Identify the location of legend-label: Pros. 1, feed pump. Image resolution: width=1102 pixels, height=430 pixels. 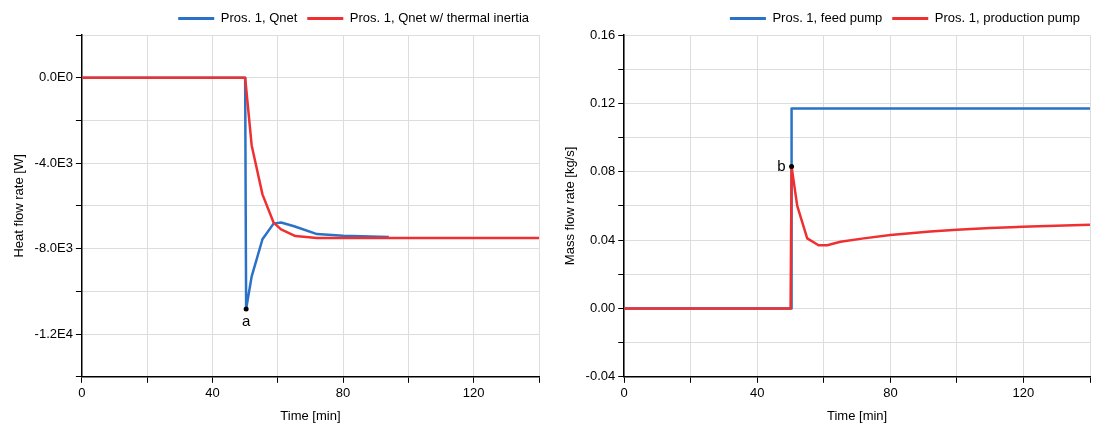
(827, 18).